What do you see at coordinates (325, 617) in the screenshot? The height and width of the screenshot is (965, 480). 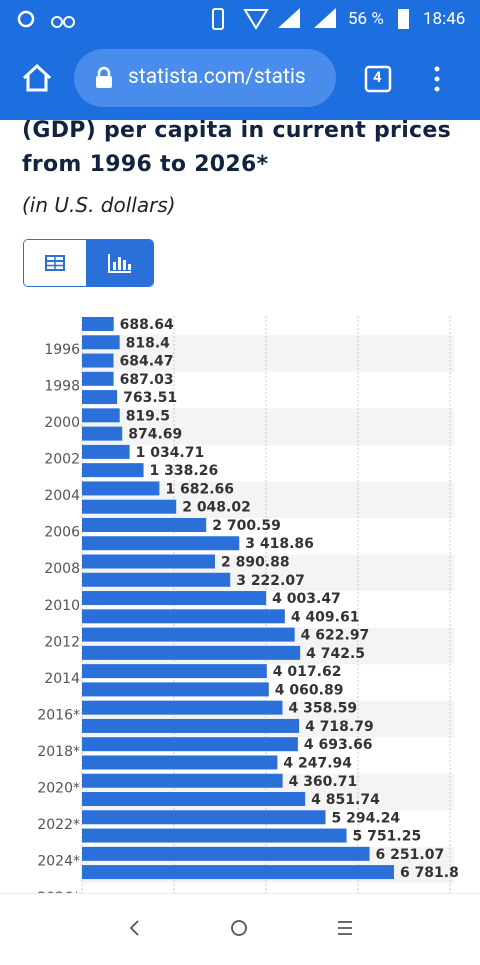 I see `value-label: 4 409.61` at bounding box center [325, 617].